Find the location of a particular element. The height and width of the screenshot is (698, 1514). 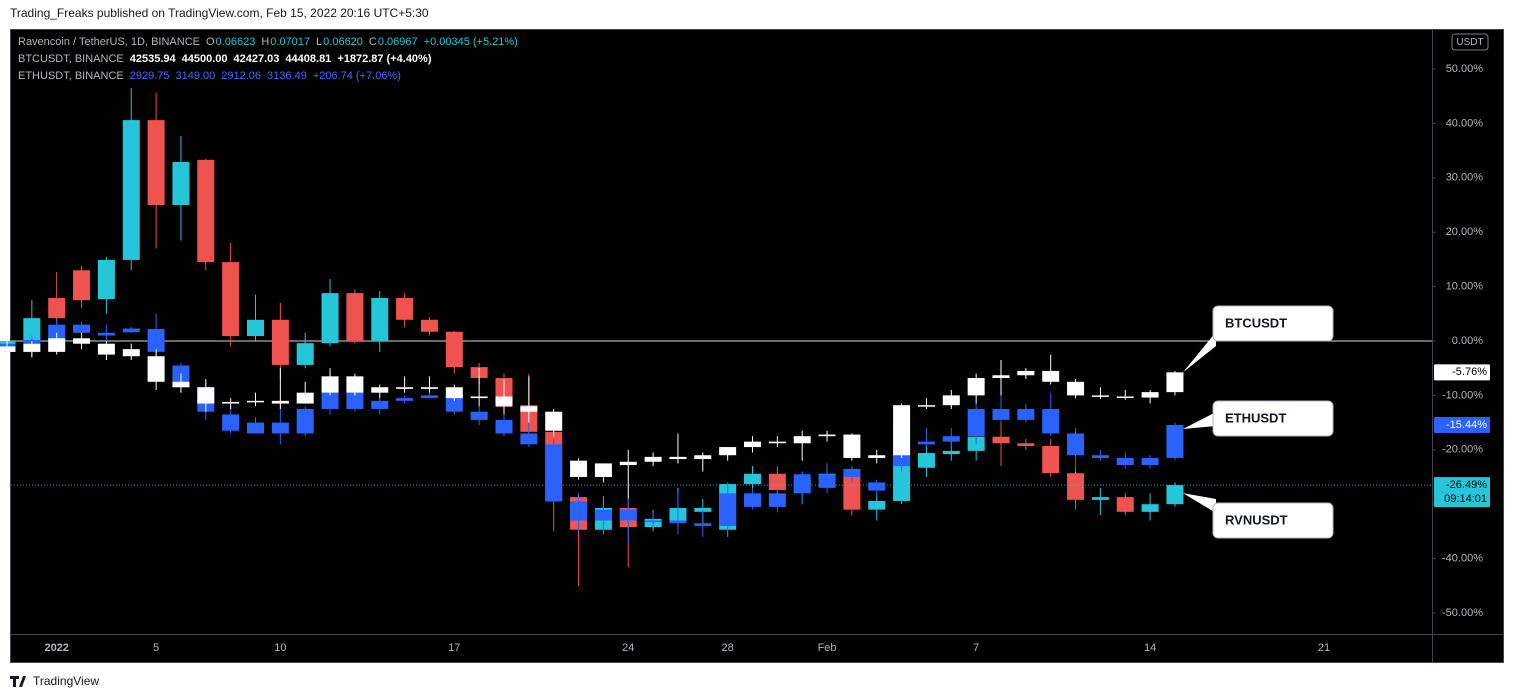

callout-label: ETHUSDT is located at coordinates (1255, 417).